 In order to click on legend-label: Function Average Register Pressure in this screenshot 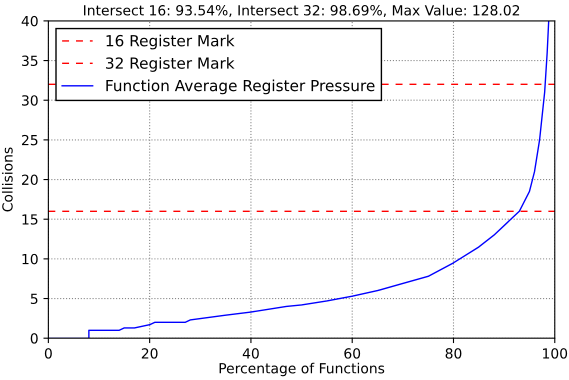, I will do `click(240, 87)`.